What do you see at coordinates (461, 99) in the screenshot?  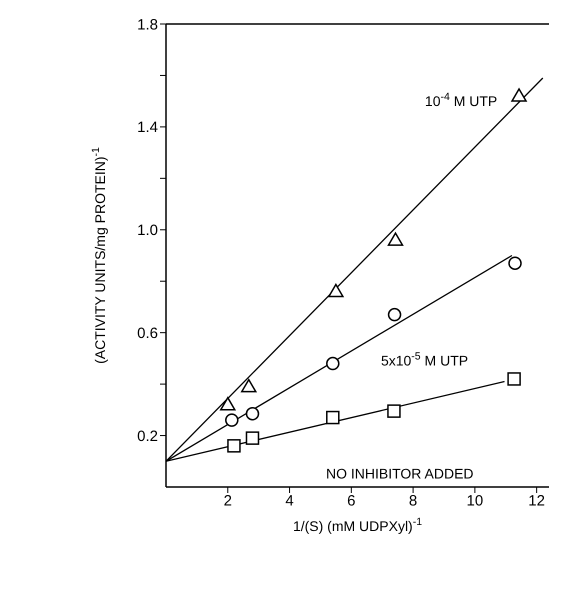 I see `series-label: 10$^{-4}$ M UTP` at bounding box center [461, 99].